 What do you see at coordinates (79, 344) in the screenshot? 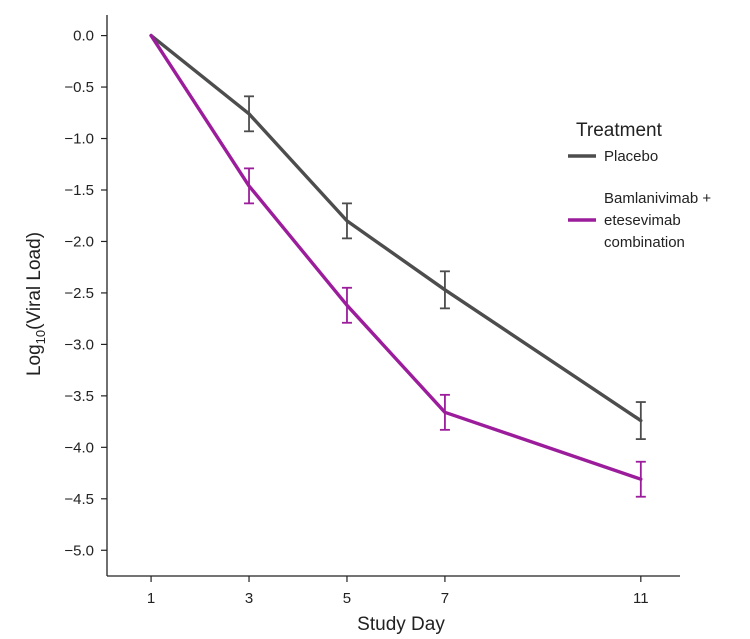
I see `y-tick-label: −3.0` at bounding box center [79, 344].